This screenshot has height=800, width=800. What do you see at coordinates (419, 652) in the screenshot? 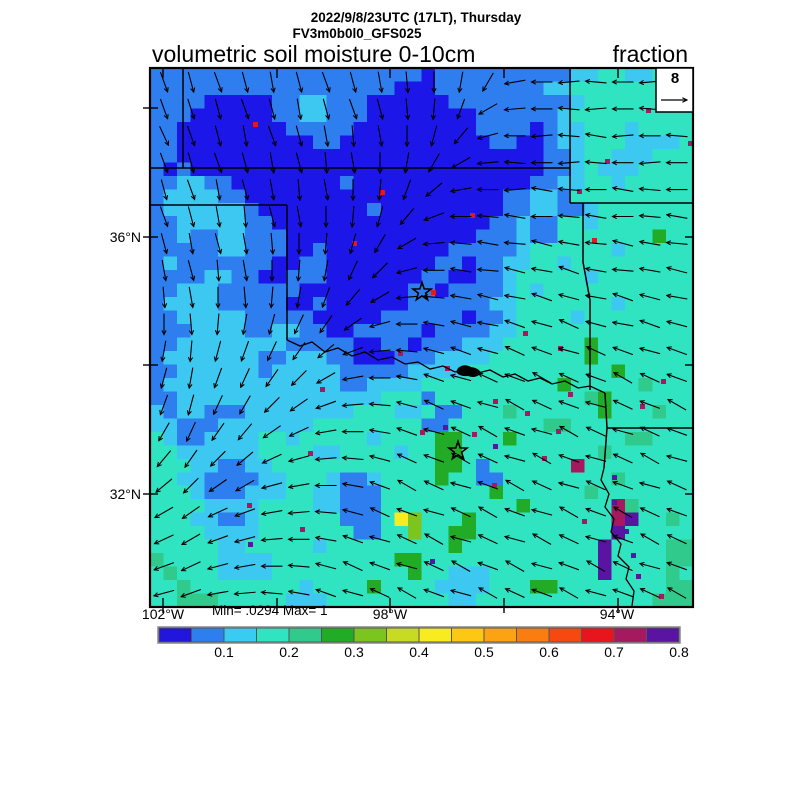
I see `colorbar-tick-label: 0.4` at bounding box center [419, 652].